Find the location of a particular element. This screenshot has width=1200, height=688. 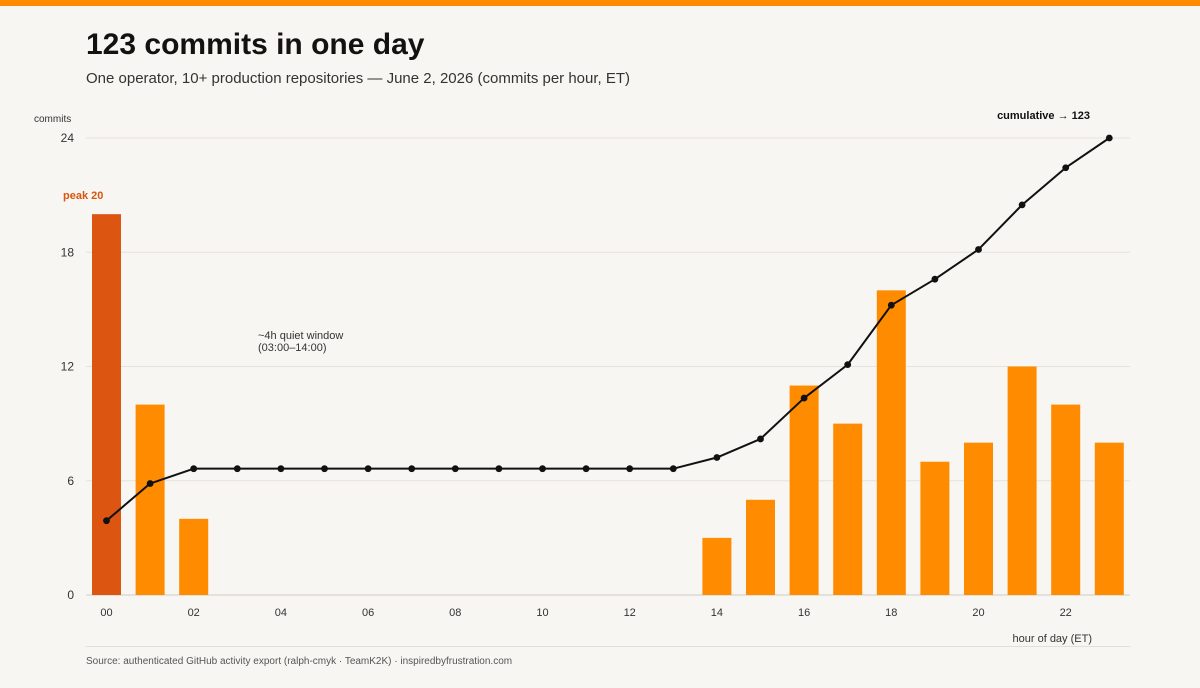

x-tick-label: 22 is located at coordinates (1066, 613).